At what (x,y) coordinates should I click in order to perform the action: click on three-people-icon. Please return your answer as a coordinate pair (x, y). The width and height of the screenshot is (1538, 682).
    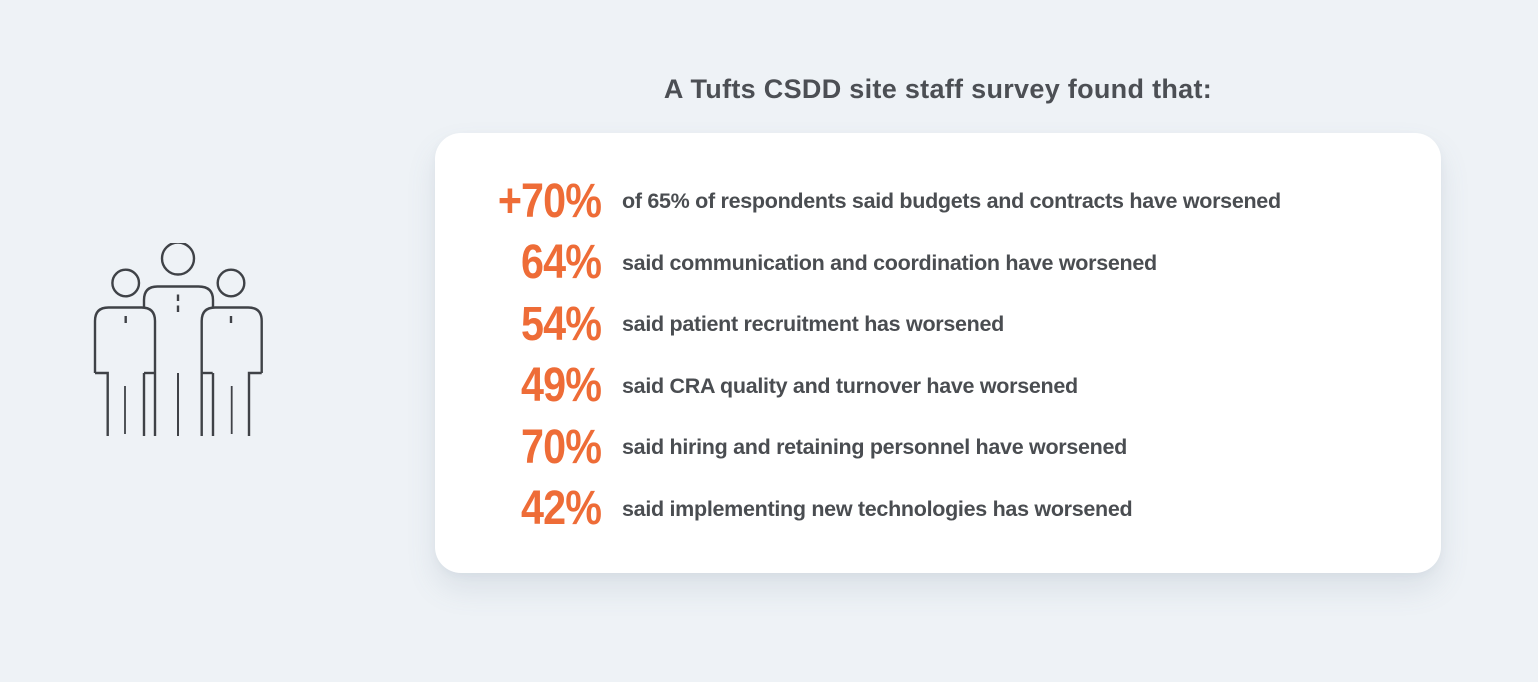
    Looking at the image, I should click on (177, 342).